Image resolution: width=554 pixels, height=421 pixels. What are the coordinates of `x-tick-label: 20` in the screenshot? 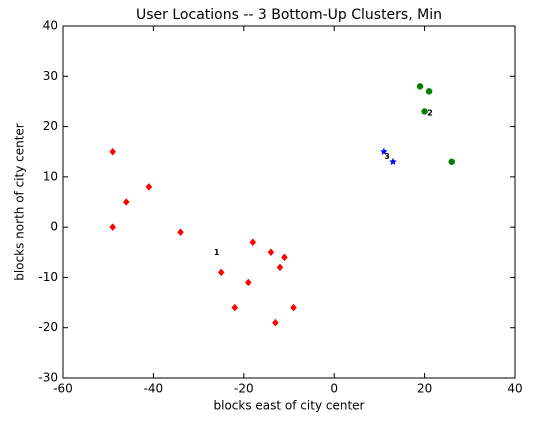 It's located at (424, 389).